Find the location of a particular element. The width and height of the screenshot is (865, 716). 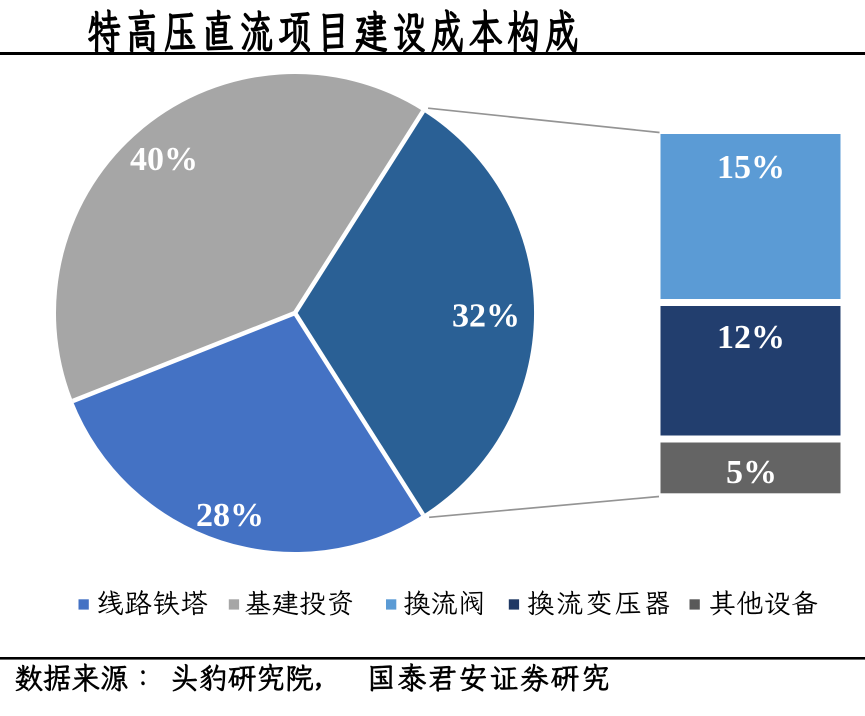

svg-text: 15% is located at coordinates (751, 167).